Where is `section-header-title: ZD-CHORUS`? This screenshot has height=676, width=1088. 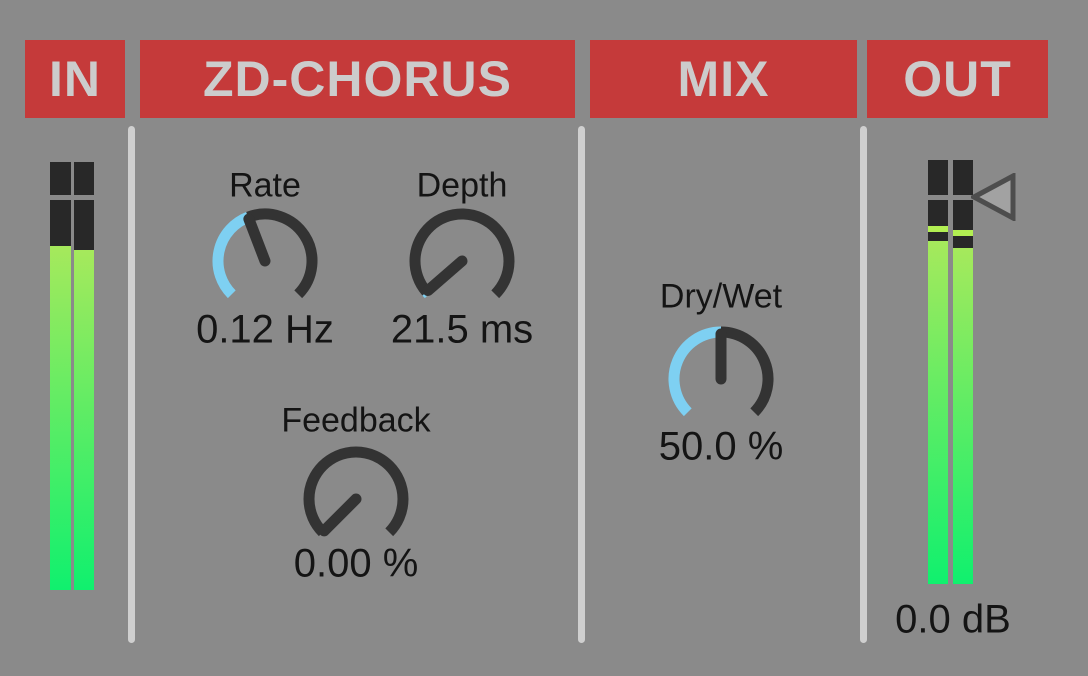 section-header-title: ZD-CHORUS is located at coordinates (357, 79).